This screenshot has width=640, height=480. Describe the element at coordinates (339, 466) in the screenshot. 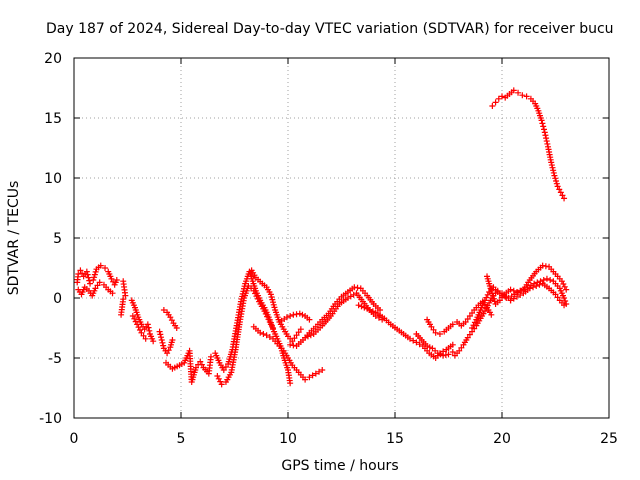

I see `x-axis-label: GPS time / hours` at that location.